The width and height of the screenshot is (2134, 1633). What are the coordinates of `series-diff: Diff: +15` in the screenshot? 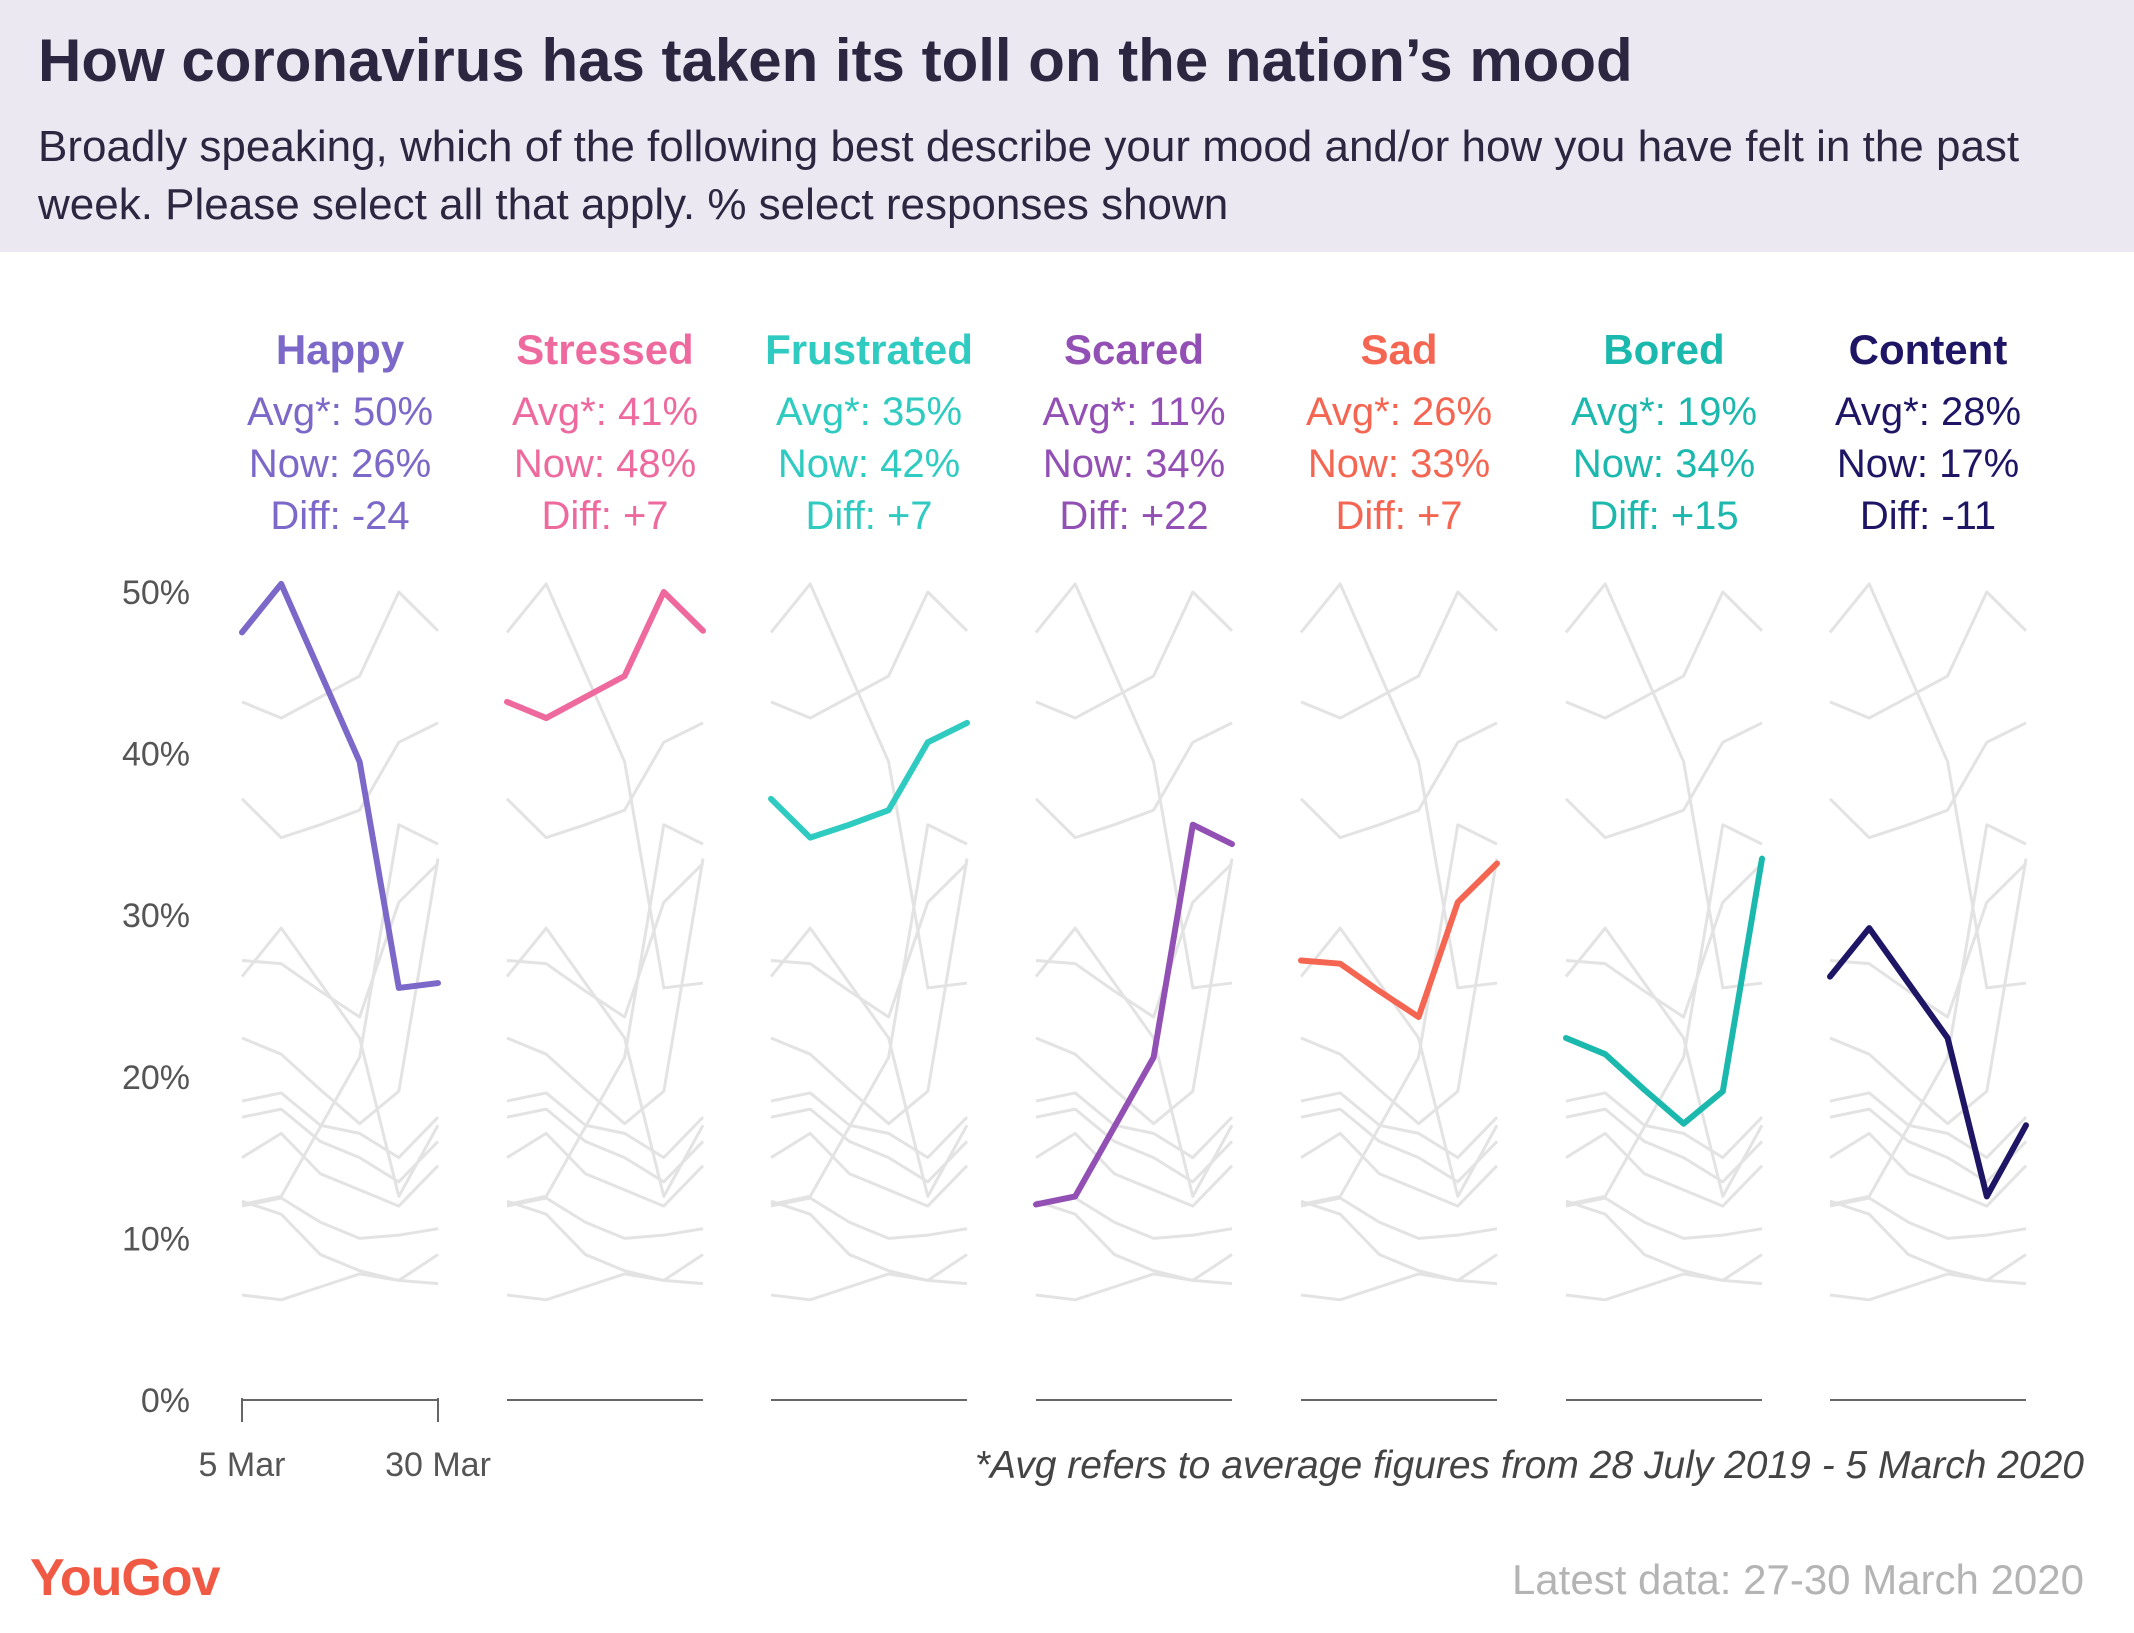 It's located at (1663, 516).